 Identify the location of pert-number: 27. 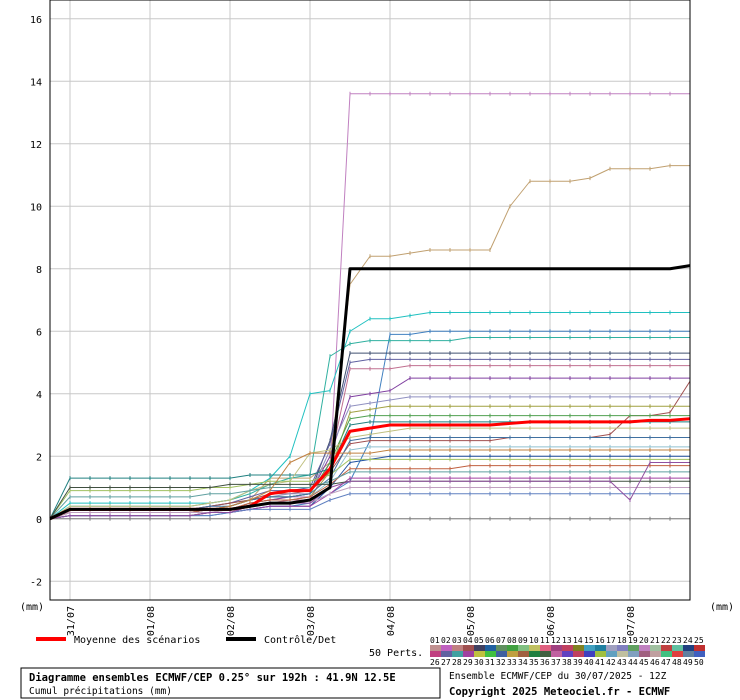
(446, 662).